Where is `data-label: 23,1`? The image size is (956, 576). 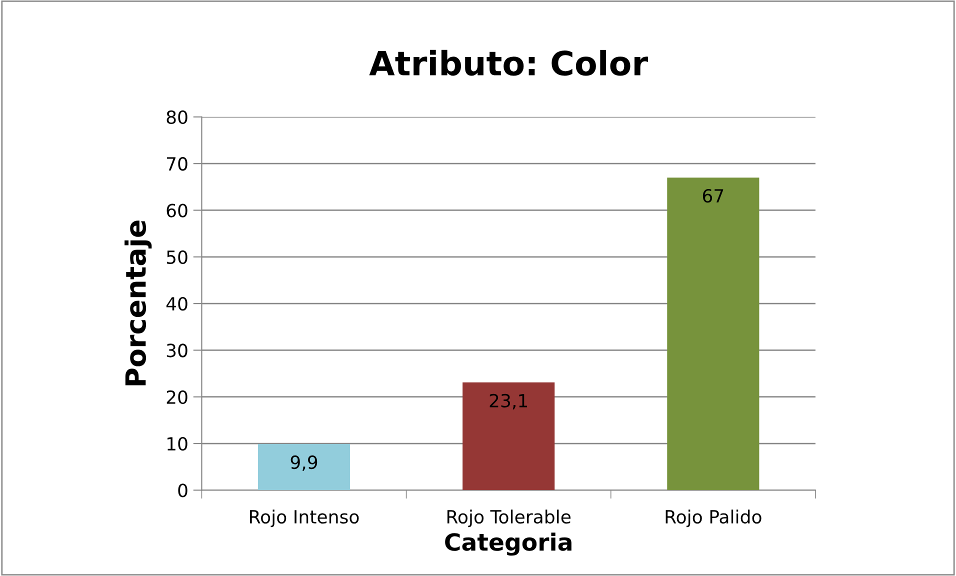 data-label: 23,1 is located at coordinates (509, 402).